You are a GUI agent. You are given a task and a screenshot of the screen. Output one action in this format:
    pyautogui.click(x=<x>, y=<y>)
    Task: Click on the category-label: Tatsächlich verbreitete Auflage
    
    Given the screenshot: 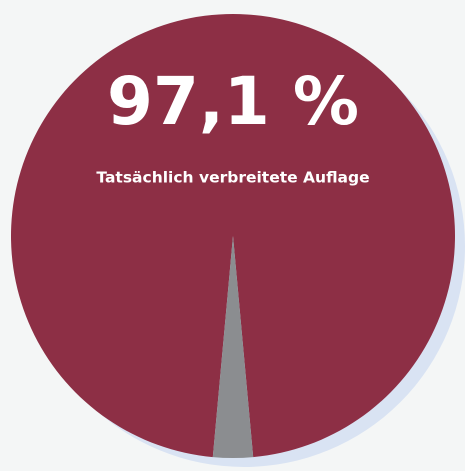 What is the action you would take?
    pyautogui.click(x=232, y=178)
    